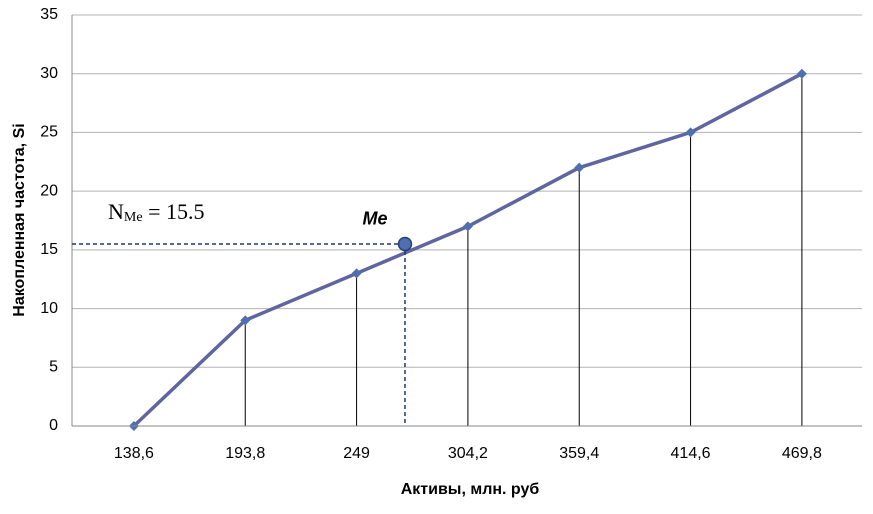 The height and width of the screenshot is (514, 873). I want to click on y-axis-title: Накопленная частота, Si, so click(19, 219).